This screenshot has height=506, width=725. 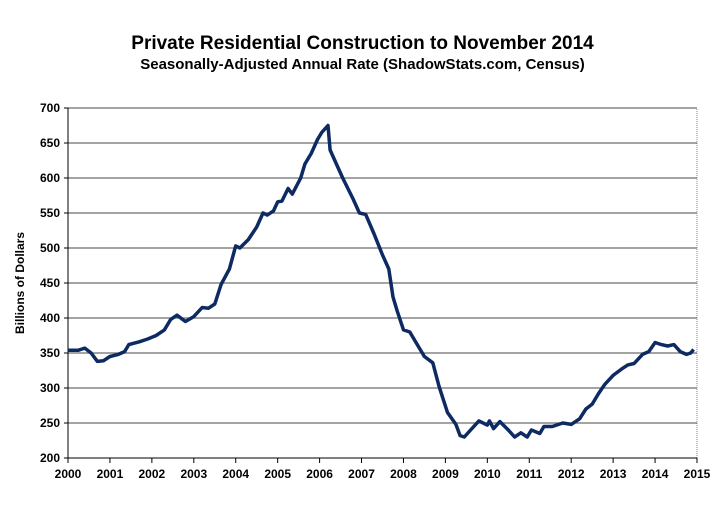 What do you see at coordinates (50, 213) in the screenshot?
I see `y-tick-label: 550` at bounding box center [50, 213].